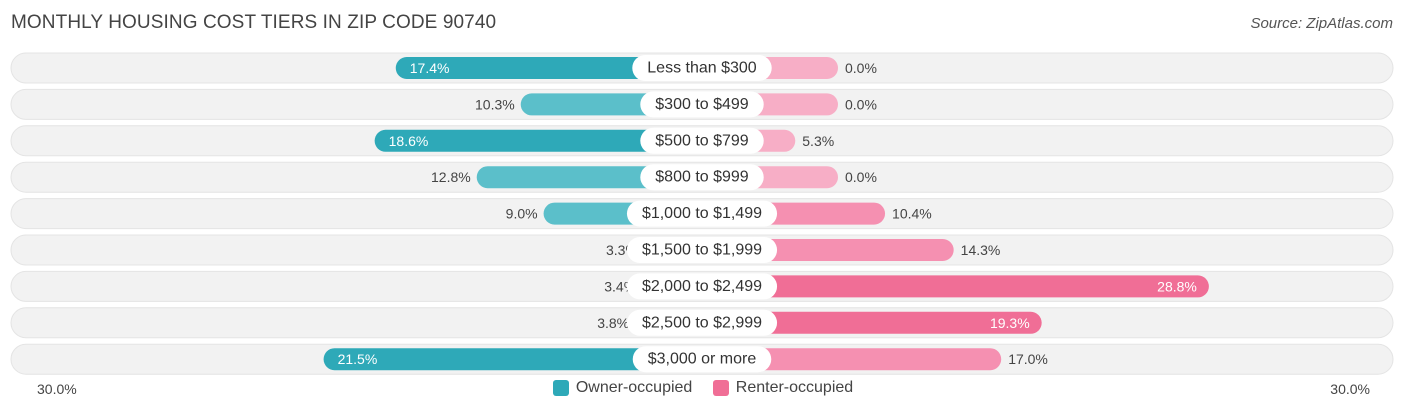 This screenshot has width=1406, height=414. What do you see at coordinates (358, 359) in the screenshot?
I see `owner-value-label: 21.5%` at bounding box center [358, 359].